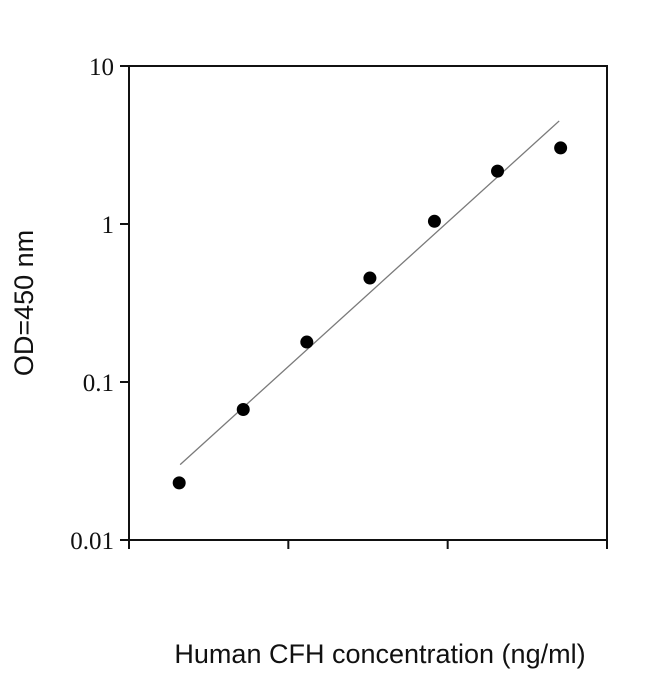 The image size is (650, 674). Describe the element at coordinates (108, 225) in the screenshot. I see `y-tick-label: 1` at that location.